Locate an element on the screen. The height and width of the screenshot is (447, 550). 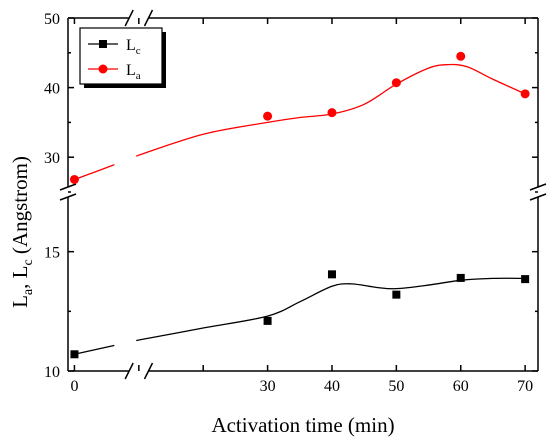
curve-Lc-right is located at coordinates (332, 309).